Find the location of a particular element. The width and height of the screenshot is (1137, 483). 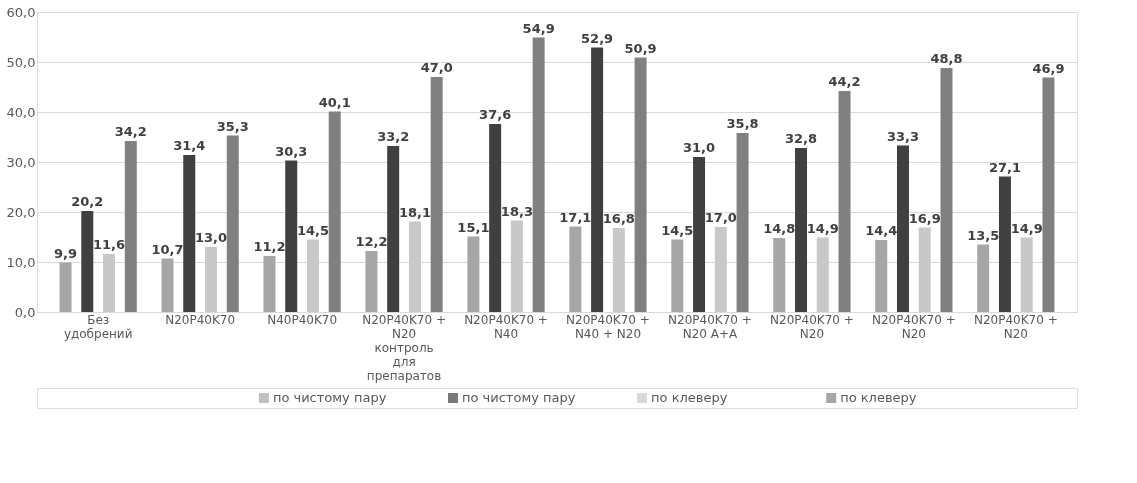

data-label: 20,2 is located at coordinates (87, 201).